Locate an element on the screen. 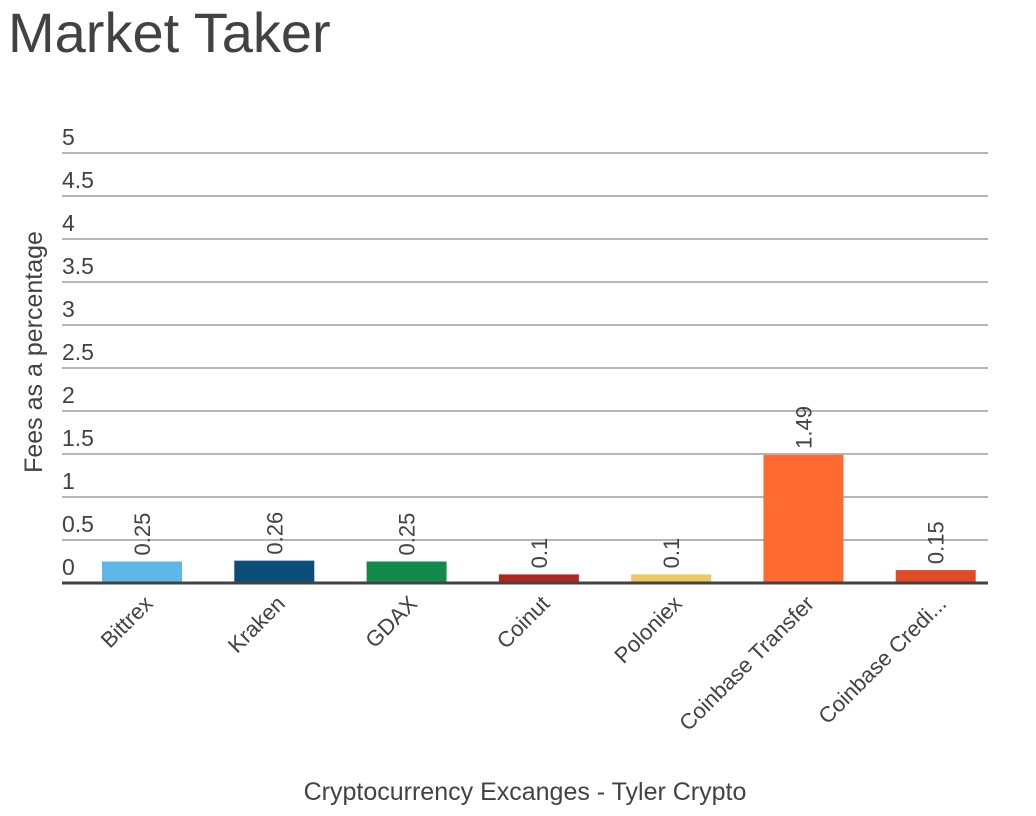  y-tick-label: 3.5 is located at coordinates (78, 266).